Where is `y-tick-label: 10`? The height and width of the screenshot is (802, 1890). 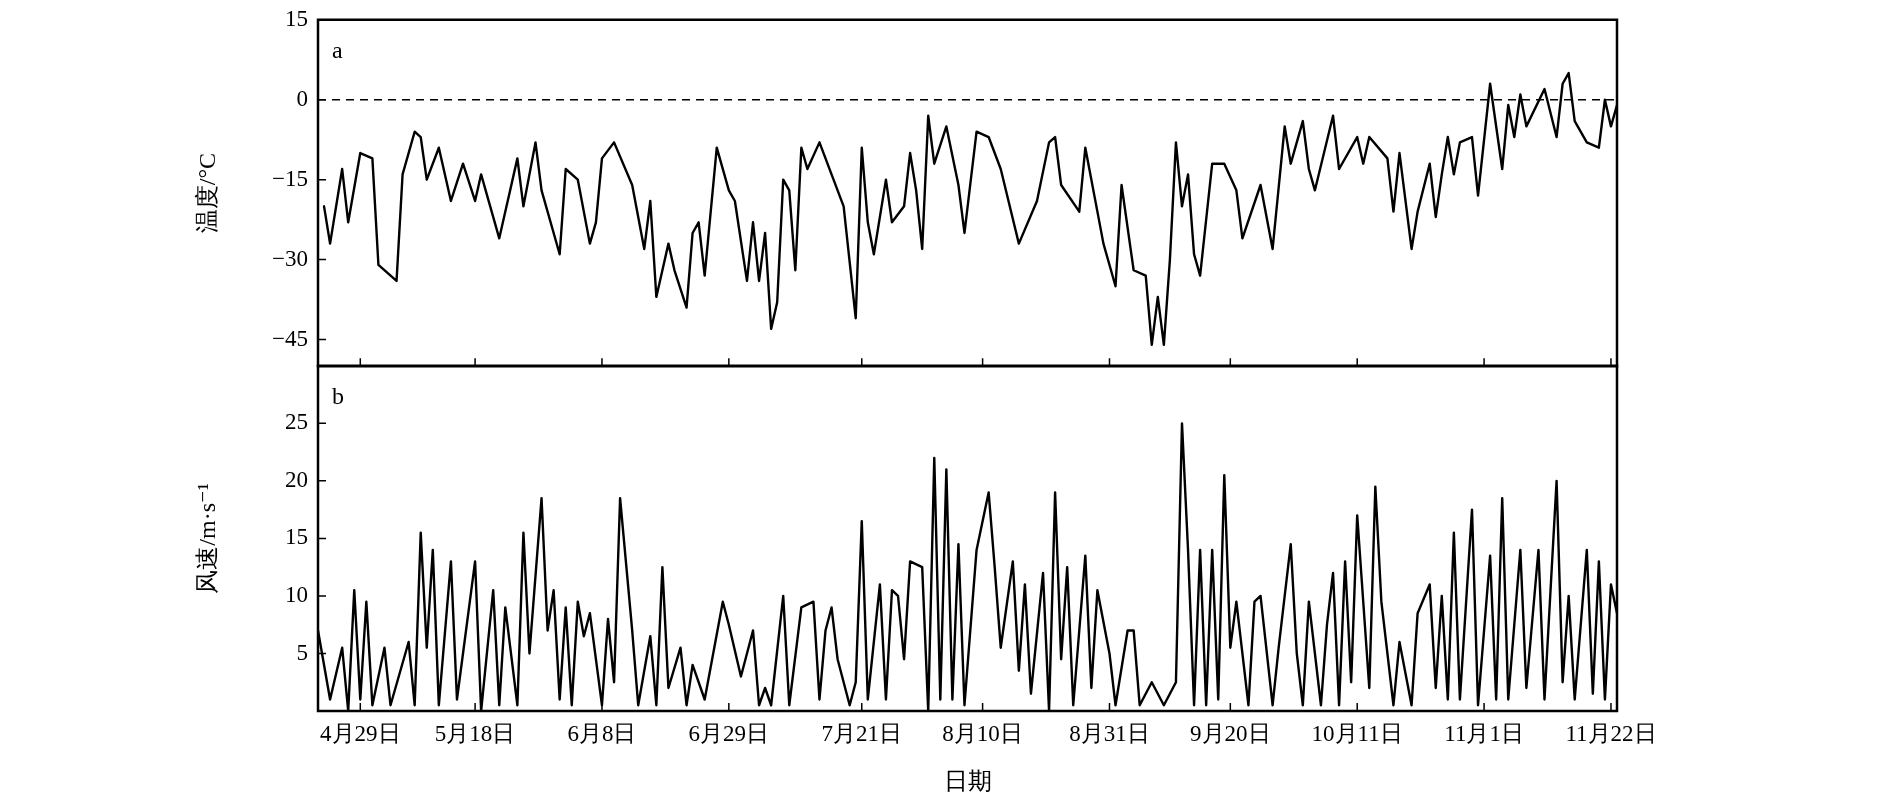 y-tick-label: 10 is located at coordinates (296, 594).